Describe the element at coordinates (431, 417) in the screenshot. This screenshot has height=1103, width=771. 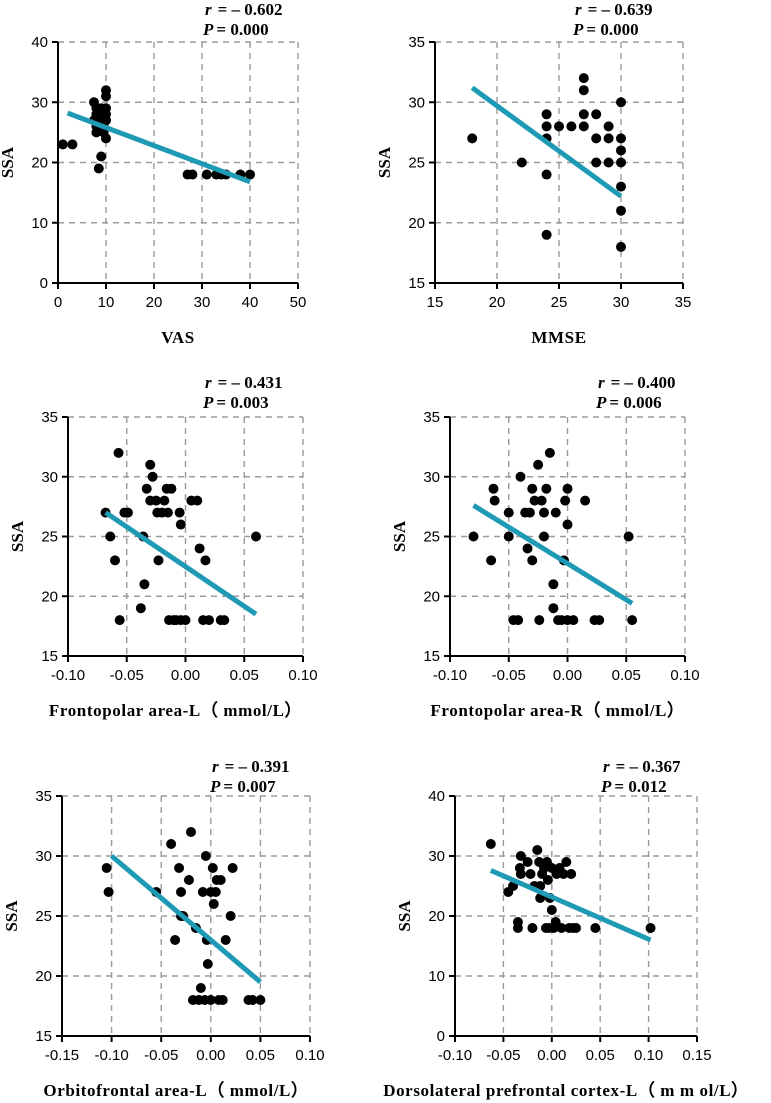
I see `y-tick-label: 35` at that location.